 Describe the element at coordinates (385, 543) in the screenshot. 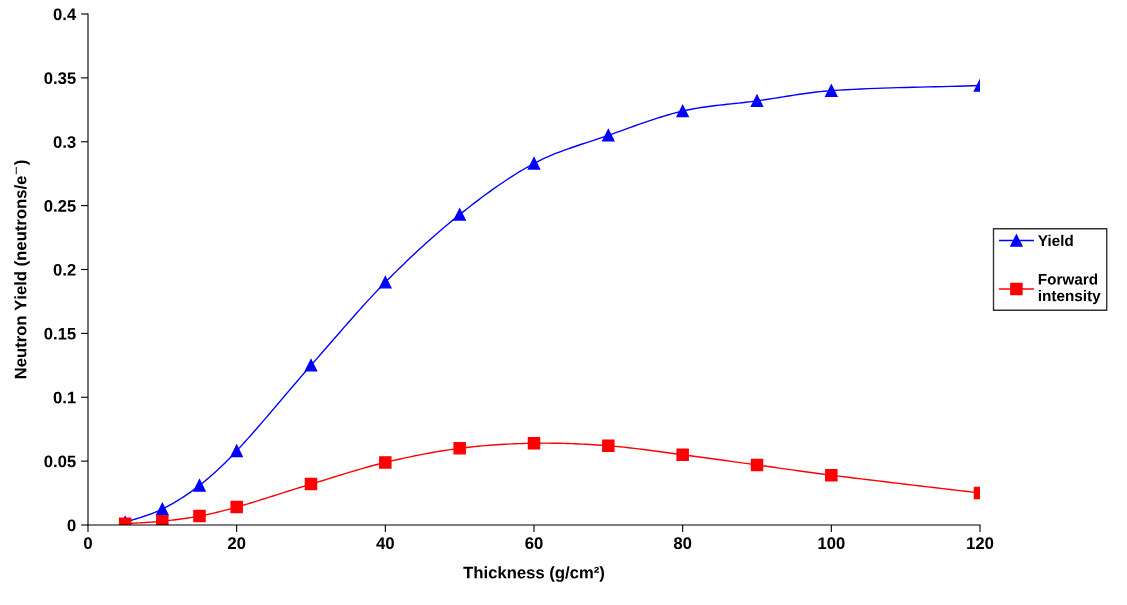

I see `x-tick-label: 40` at that location.